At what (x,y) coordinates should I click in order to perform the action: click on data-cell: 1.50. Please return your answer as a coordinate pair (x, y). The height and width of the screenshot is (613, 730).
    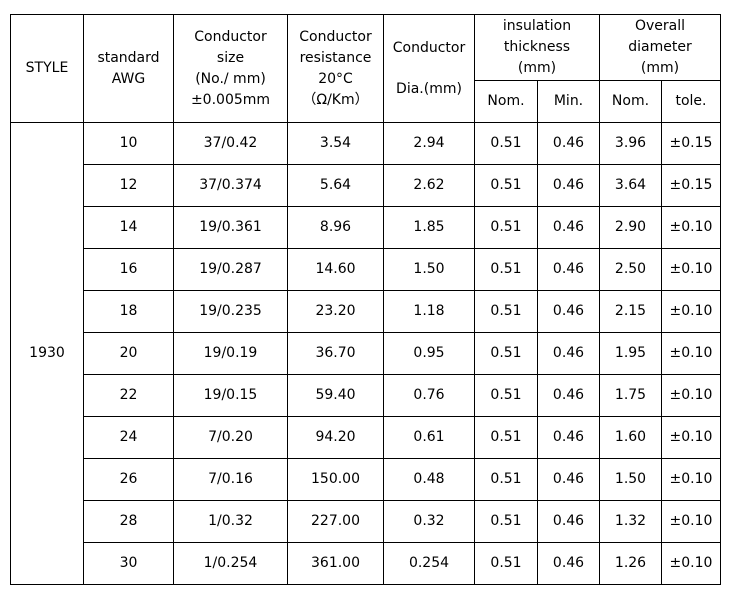
    Looking at the image, I should click on (630, 479).